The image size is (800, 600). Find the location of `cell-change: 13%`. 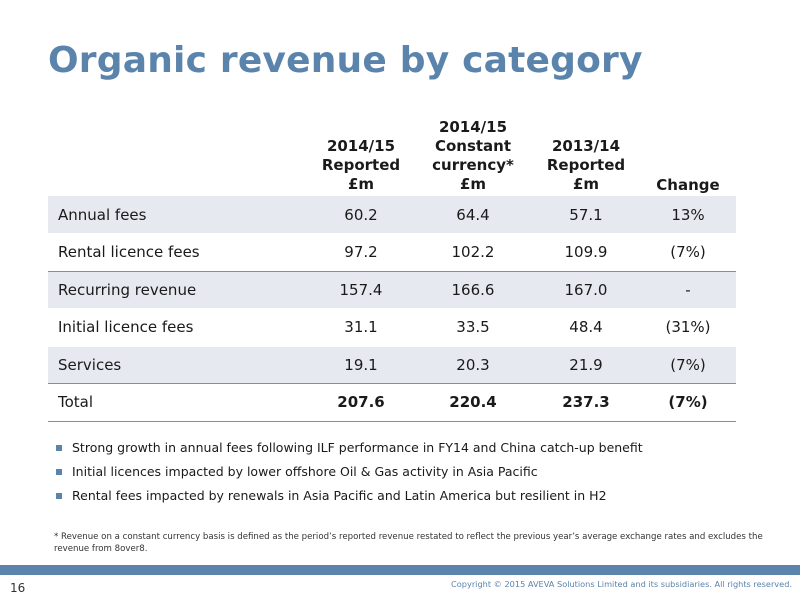

cell-change: 13% is located at coordinates (688, 215).